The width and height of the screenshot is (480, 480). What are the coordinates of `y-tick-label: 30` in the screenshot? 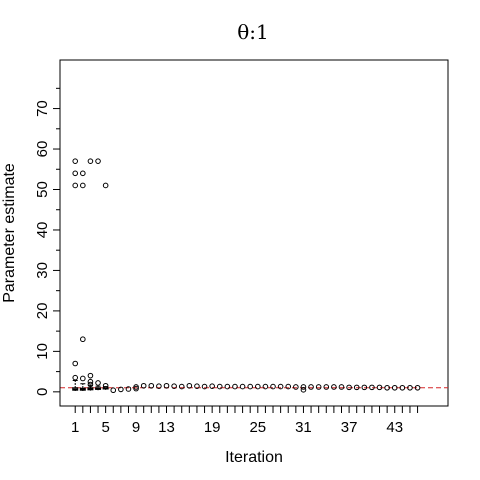 It's located at (42, 270).